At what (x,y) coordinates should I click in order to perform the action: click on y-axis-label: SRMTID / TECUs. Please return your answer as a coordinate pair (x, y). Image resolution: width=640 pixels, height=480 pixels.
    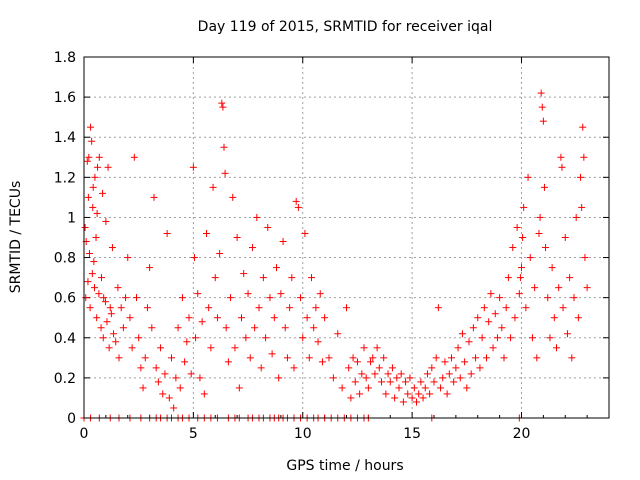
    Looking at the image, I should click on (16, 237).